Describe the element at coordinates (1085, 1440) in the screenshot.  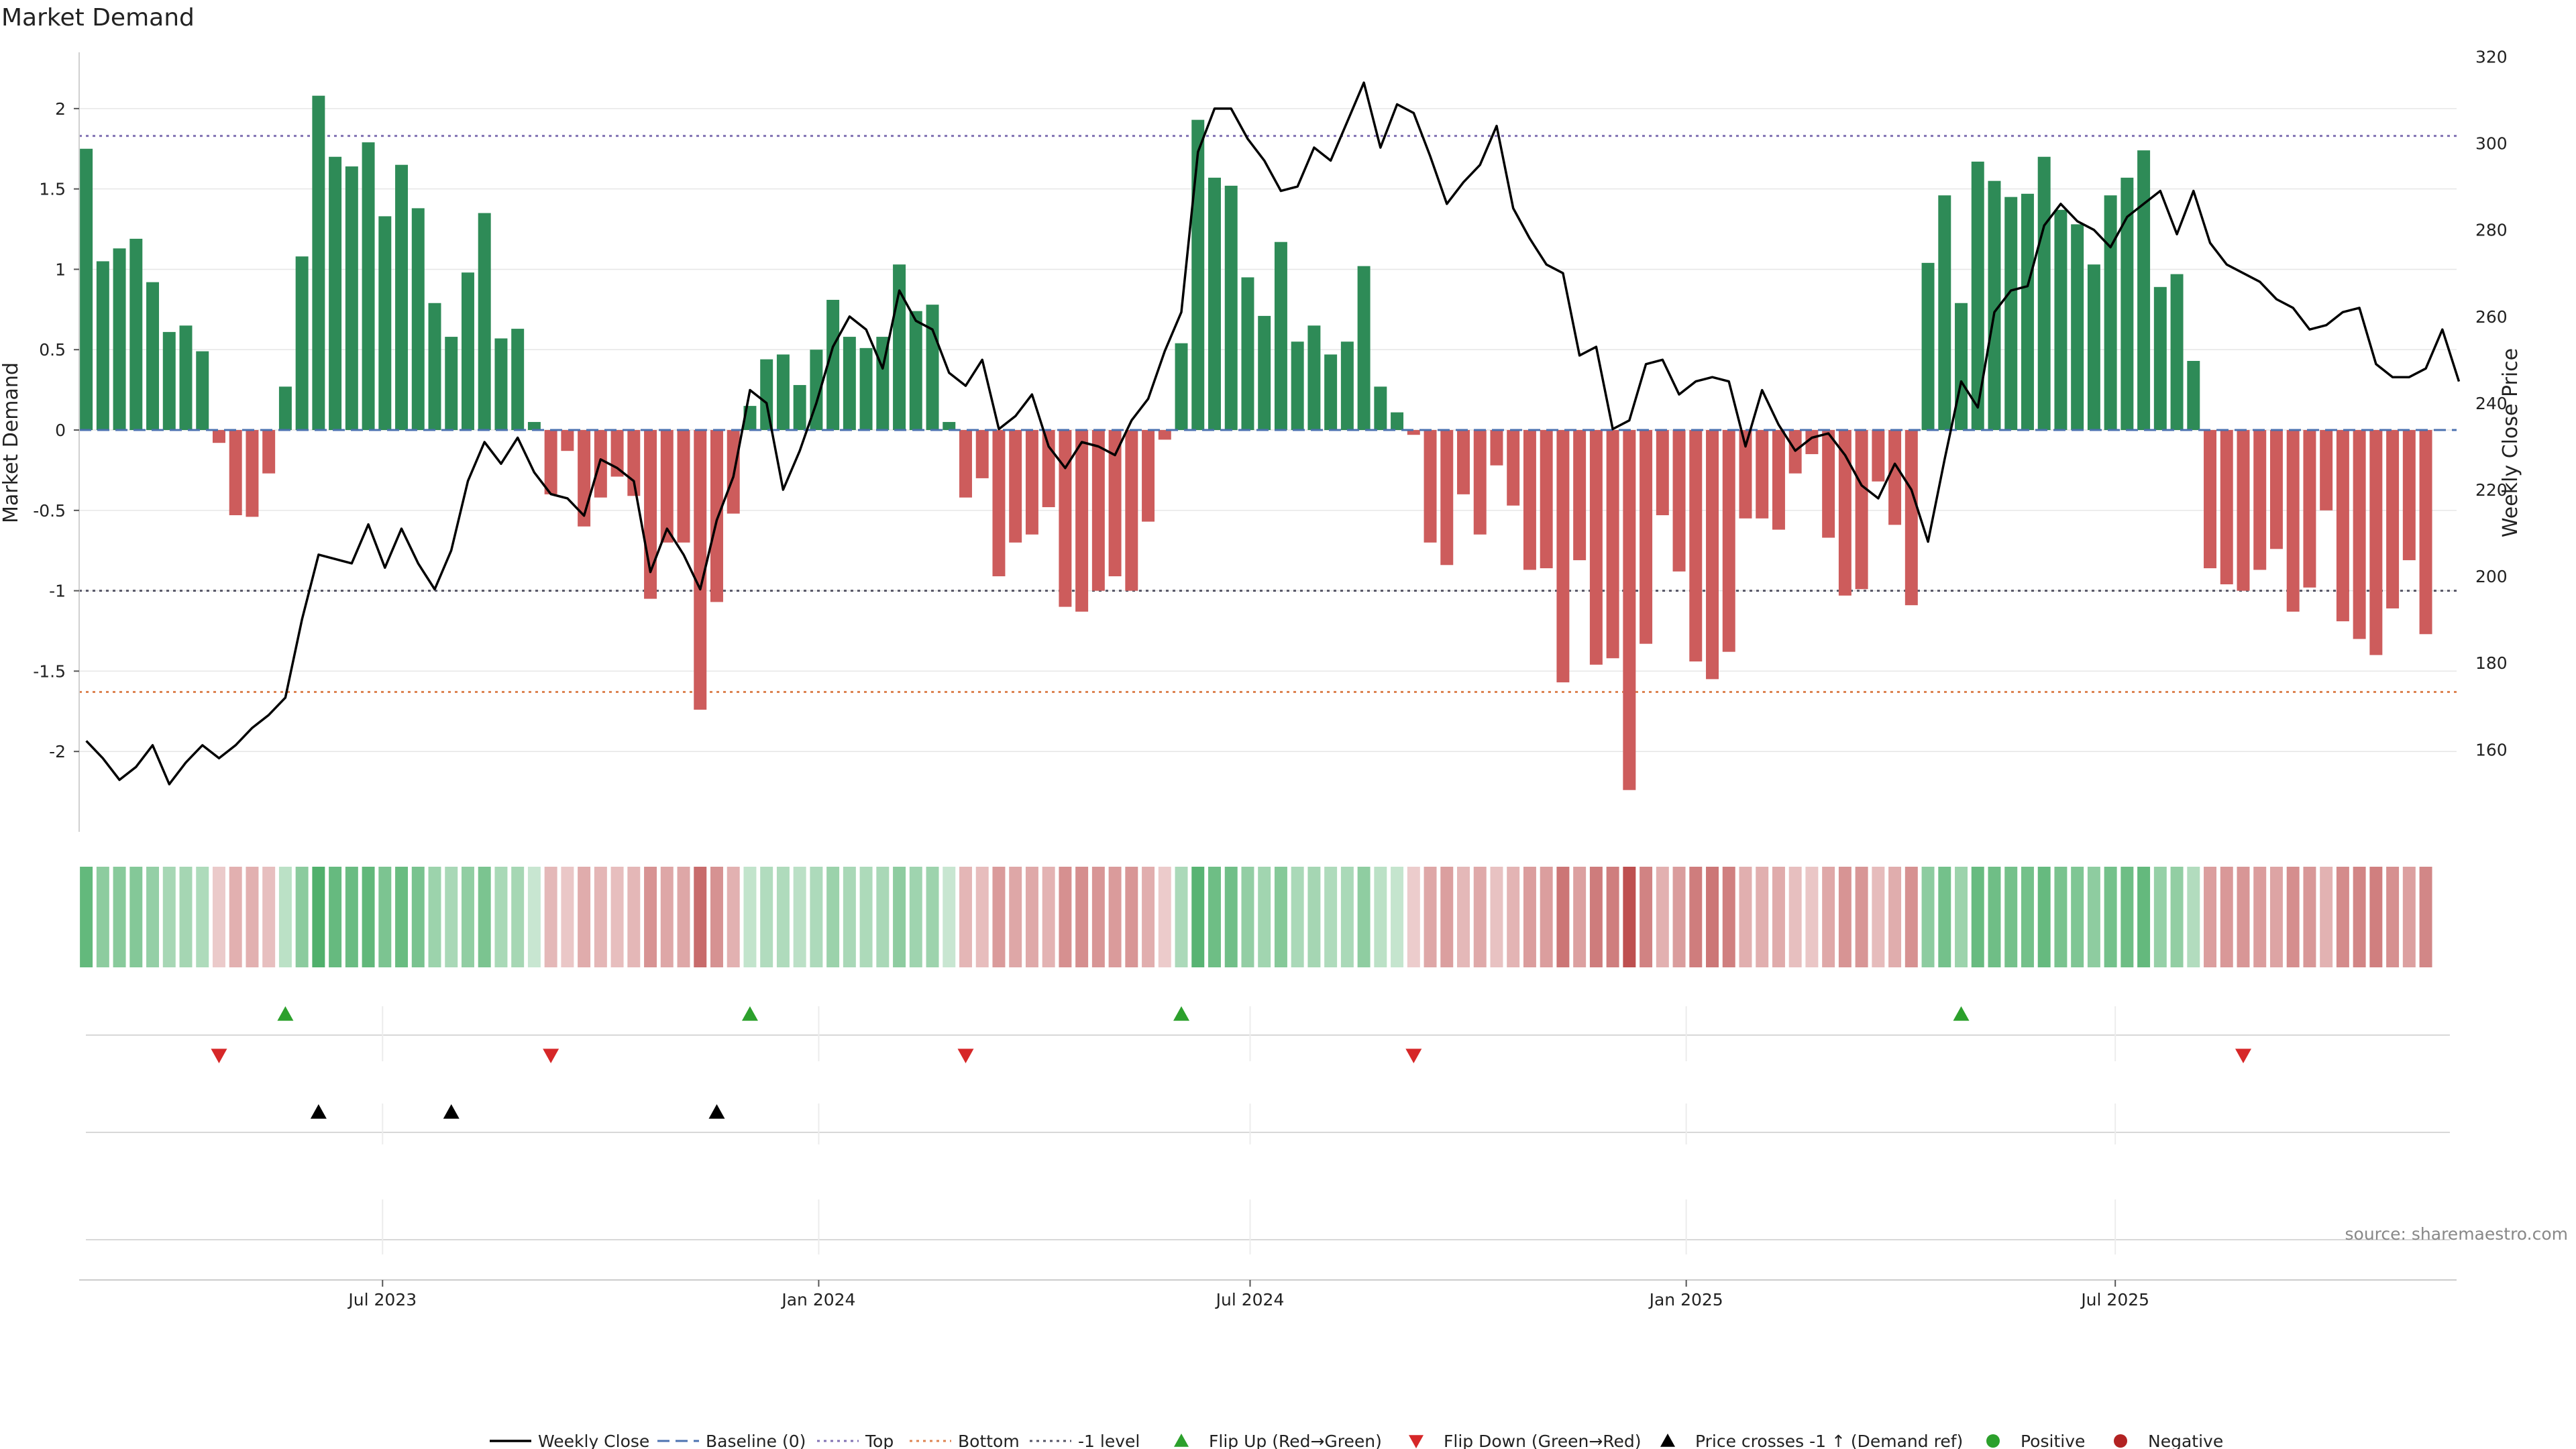
I see `legend-item-minus-one: -1 level` at that location.